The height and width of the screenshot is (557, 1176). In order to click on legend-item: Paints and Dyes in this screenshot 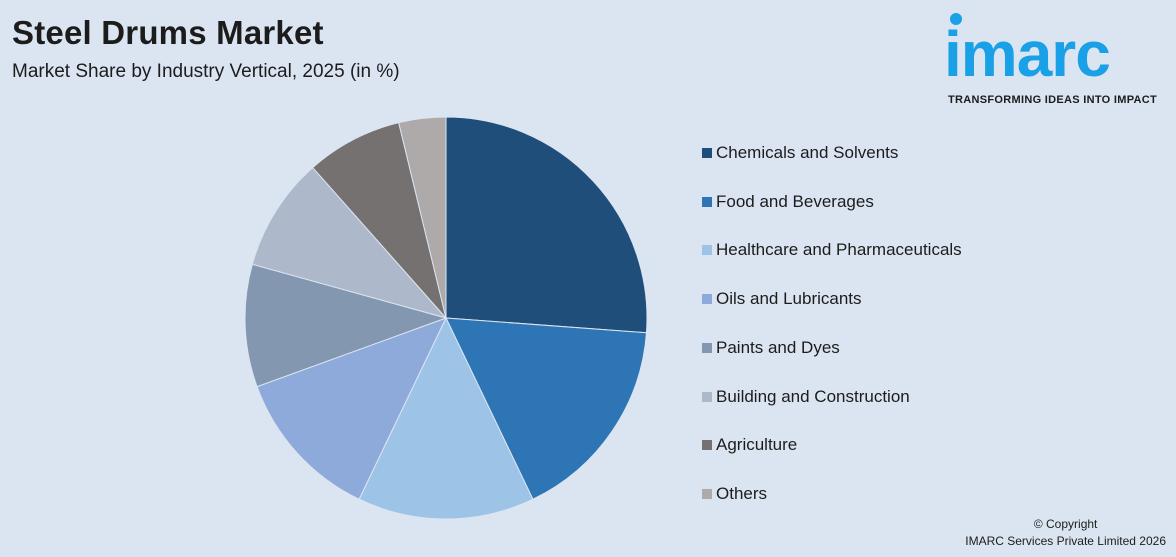, I will do `click(771, 348)`.